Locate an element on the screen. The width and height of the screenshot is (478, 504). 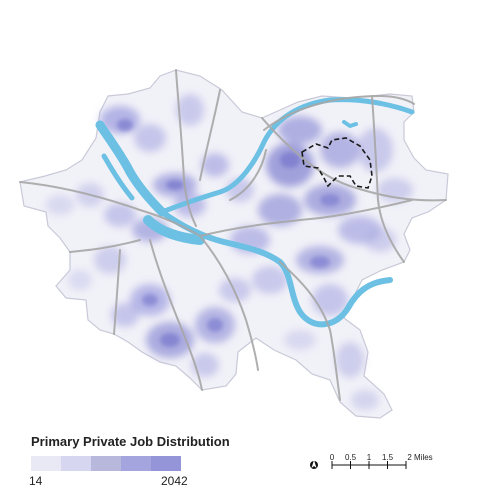
road-inner is located at coordinates (248, 175).